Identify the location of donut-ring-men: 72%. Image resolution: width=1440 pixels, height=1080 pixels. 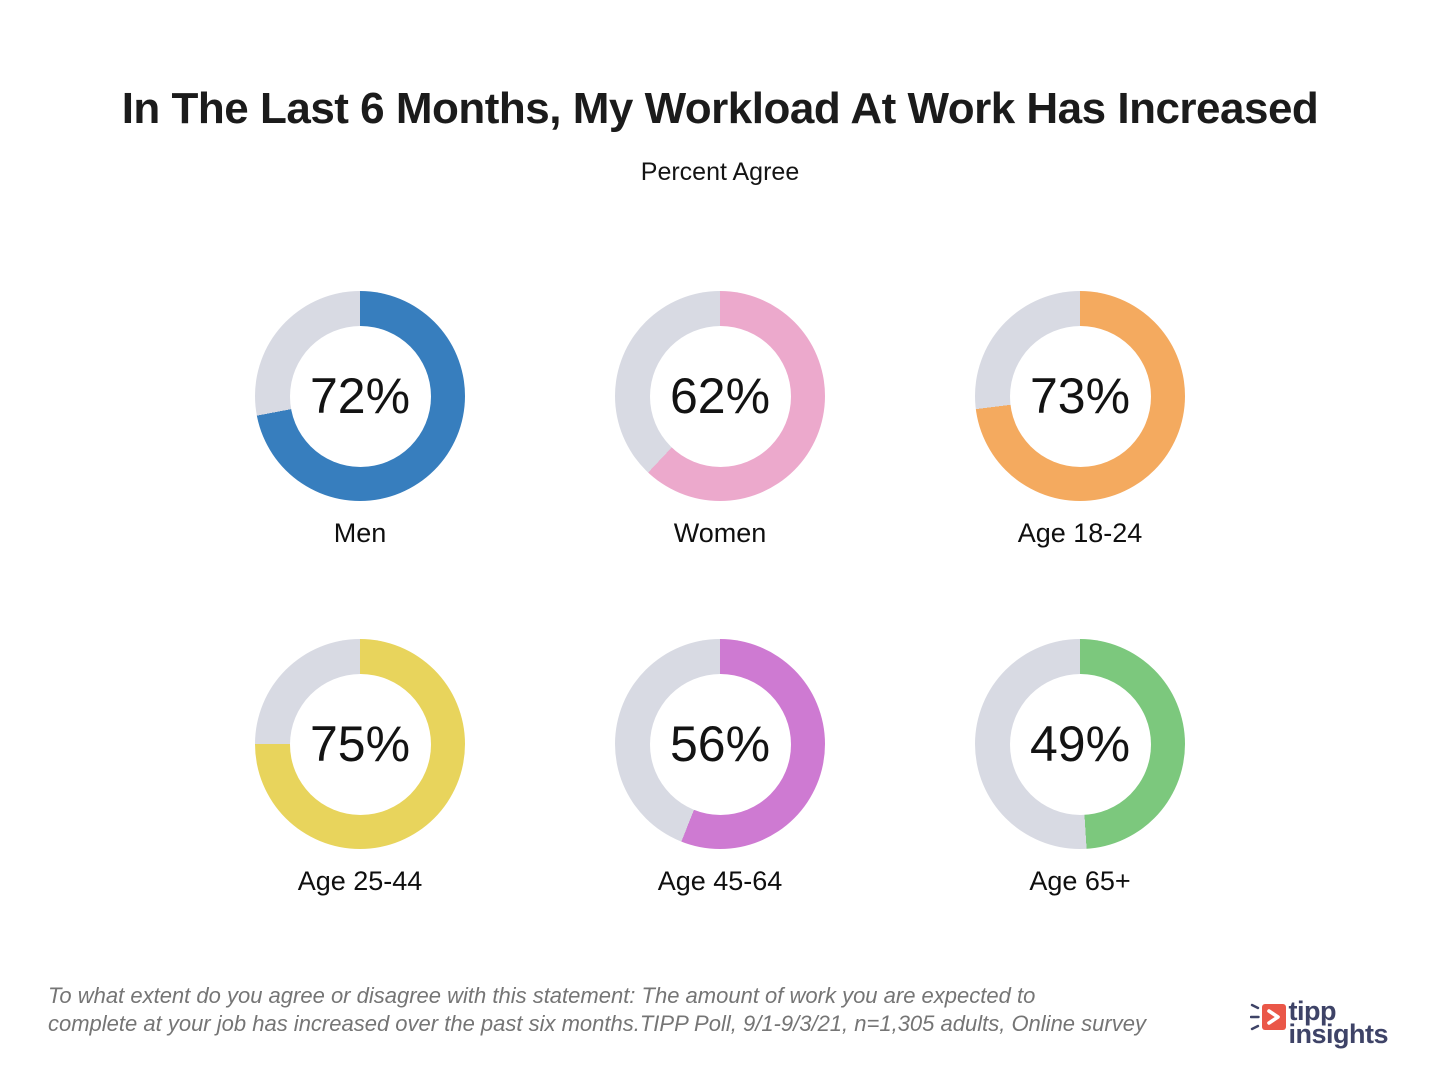
(360, 396).